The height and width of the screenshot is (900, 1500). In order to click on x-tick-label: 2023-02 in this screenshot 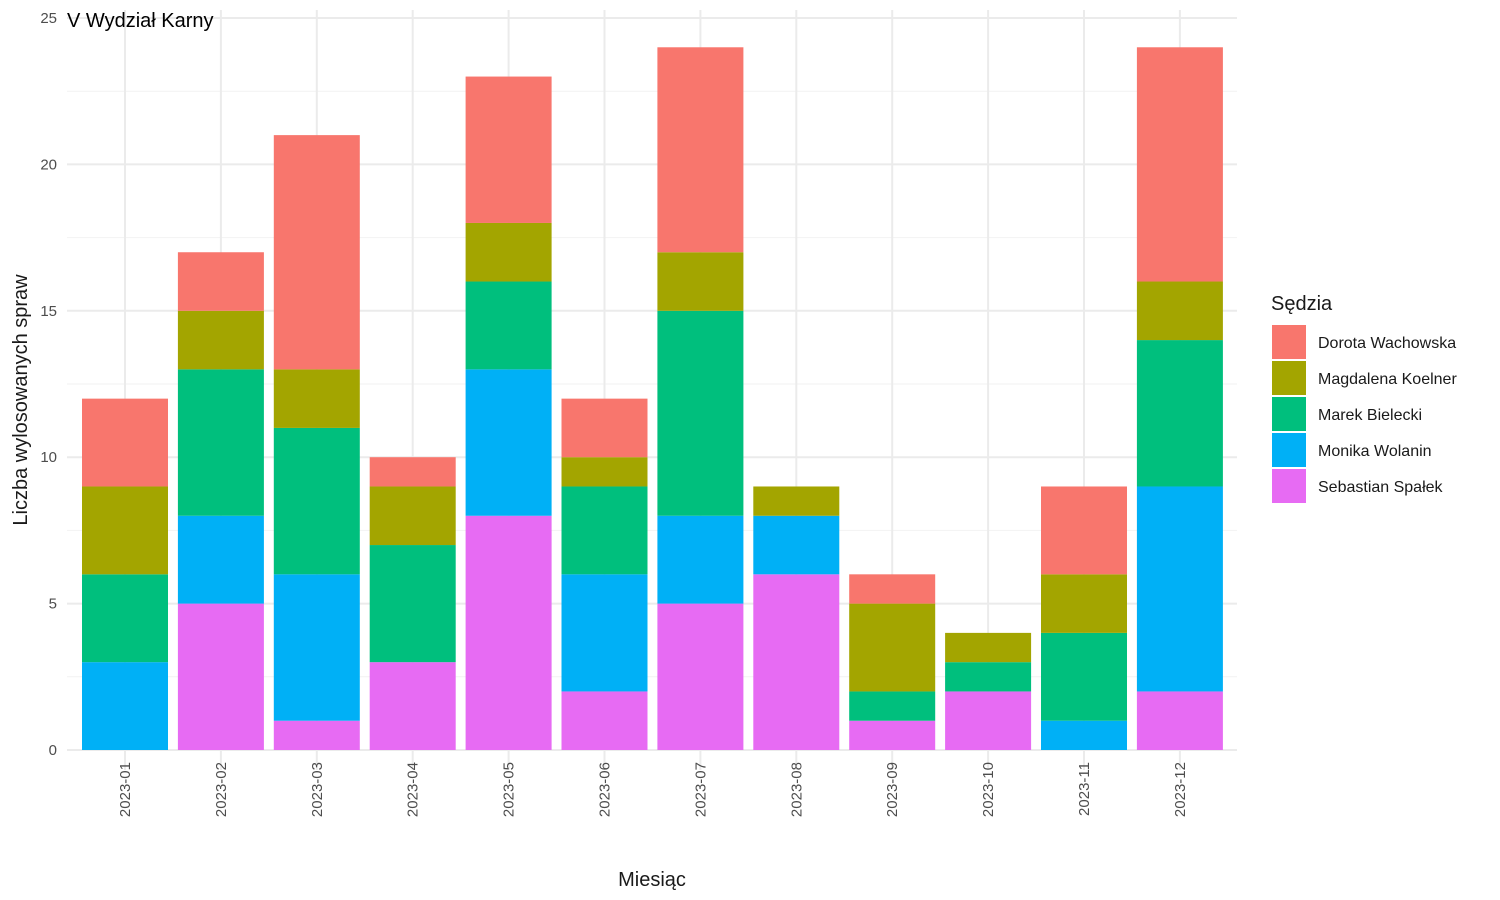, I will do `click(221, 789)`.